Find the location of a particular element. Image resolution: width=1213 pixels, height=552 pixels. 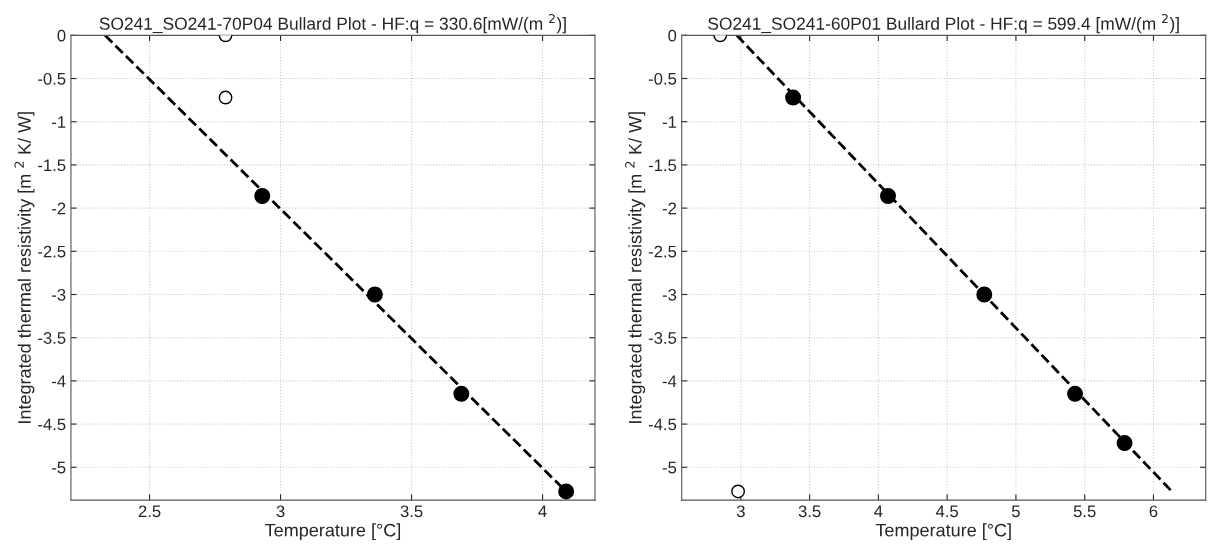

x-tick-label: 2.5 is located at coordinates (149, 511).